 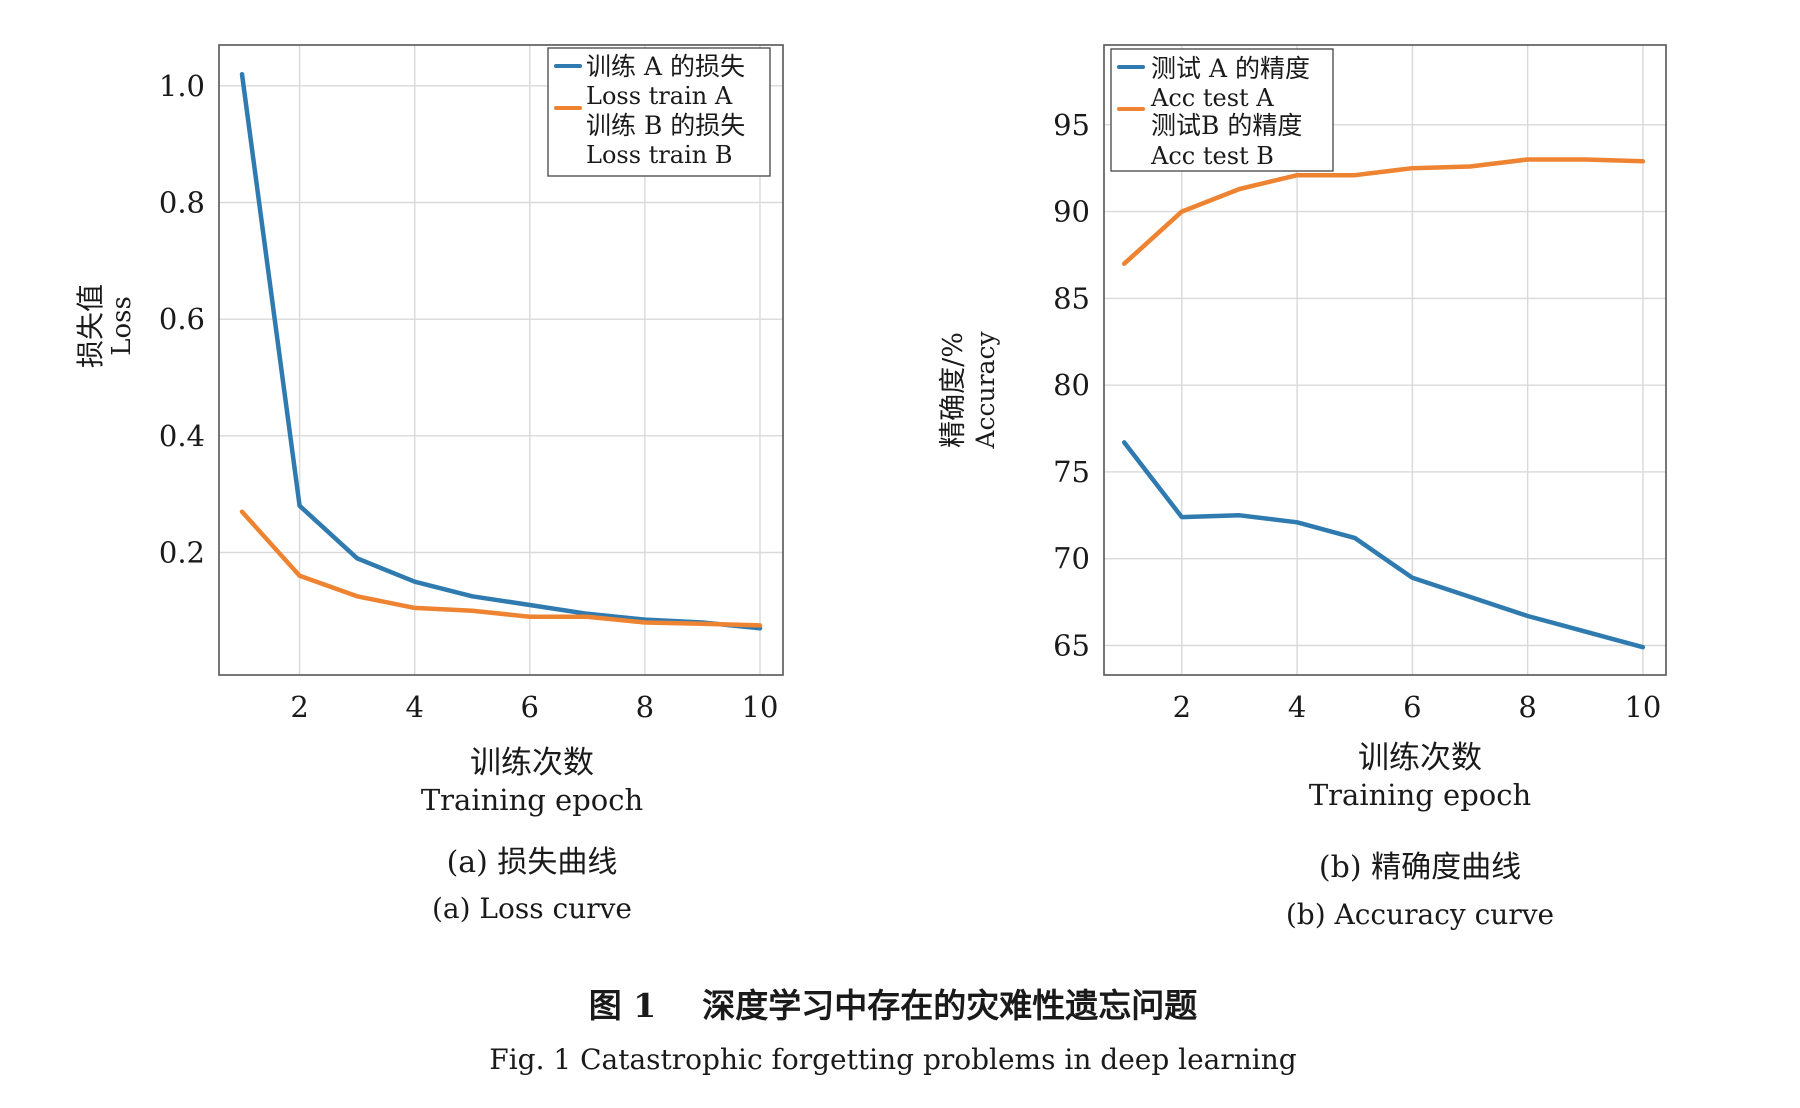 What do you see at coordinates (532, 862) in the screenshot?
I see `loss-subcaption-zh: (a) 损失曲线` at bounding box center [532, 862].